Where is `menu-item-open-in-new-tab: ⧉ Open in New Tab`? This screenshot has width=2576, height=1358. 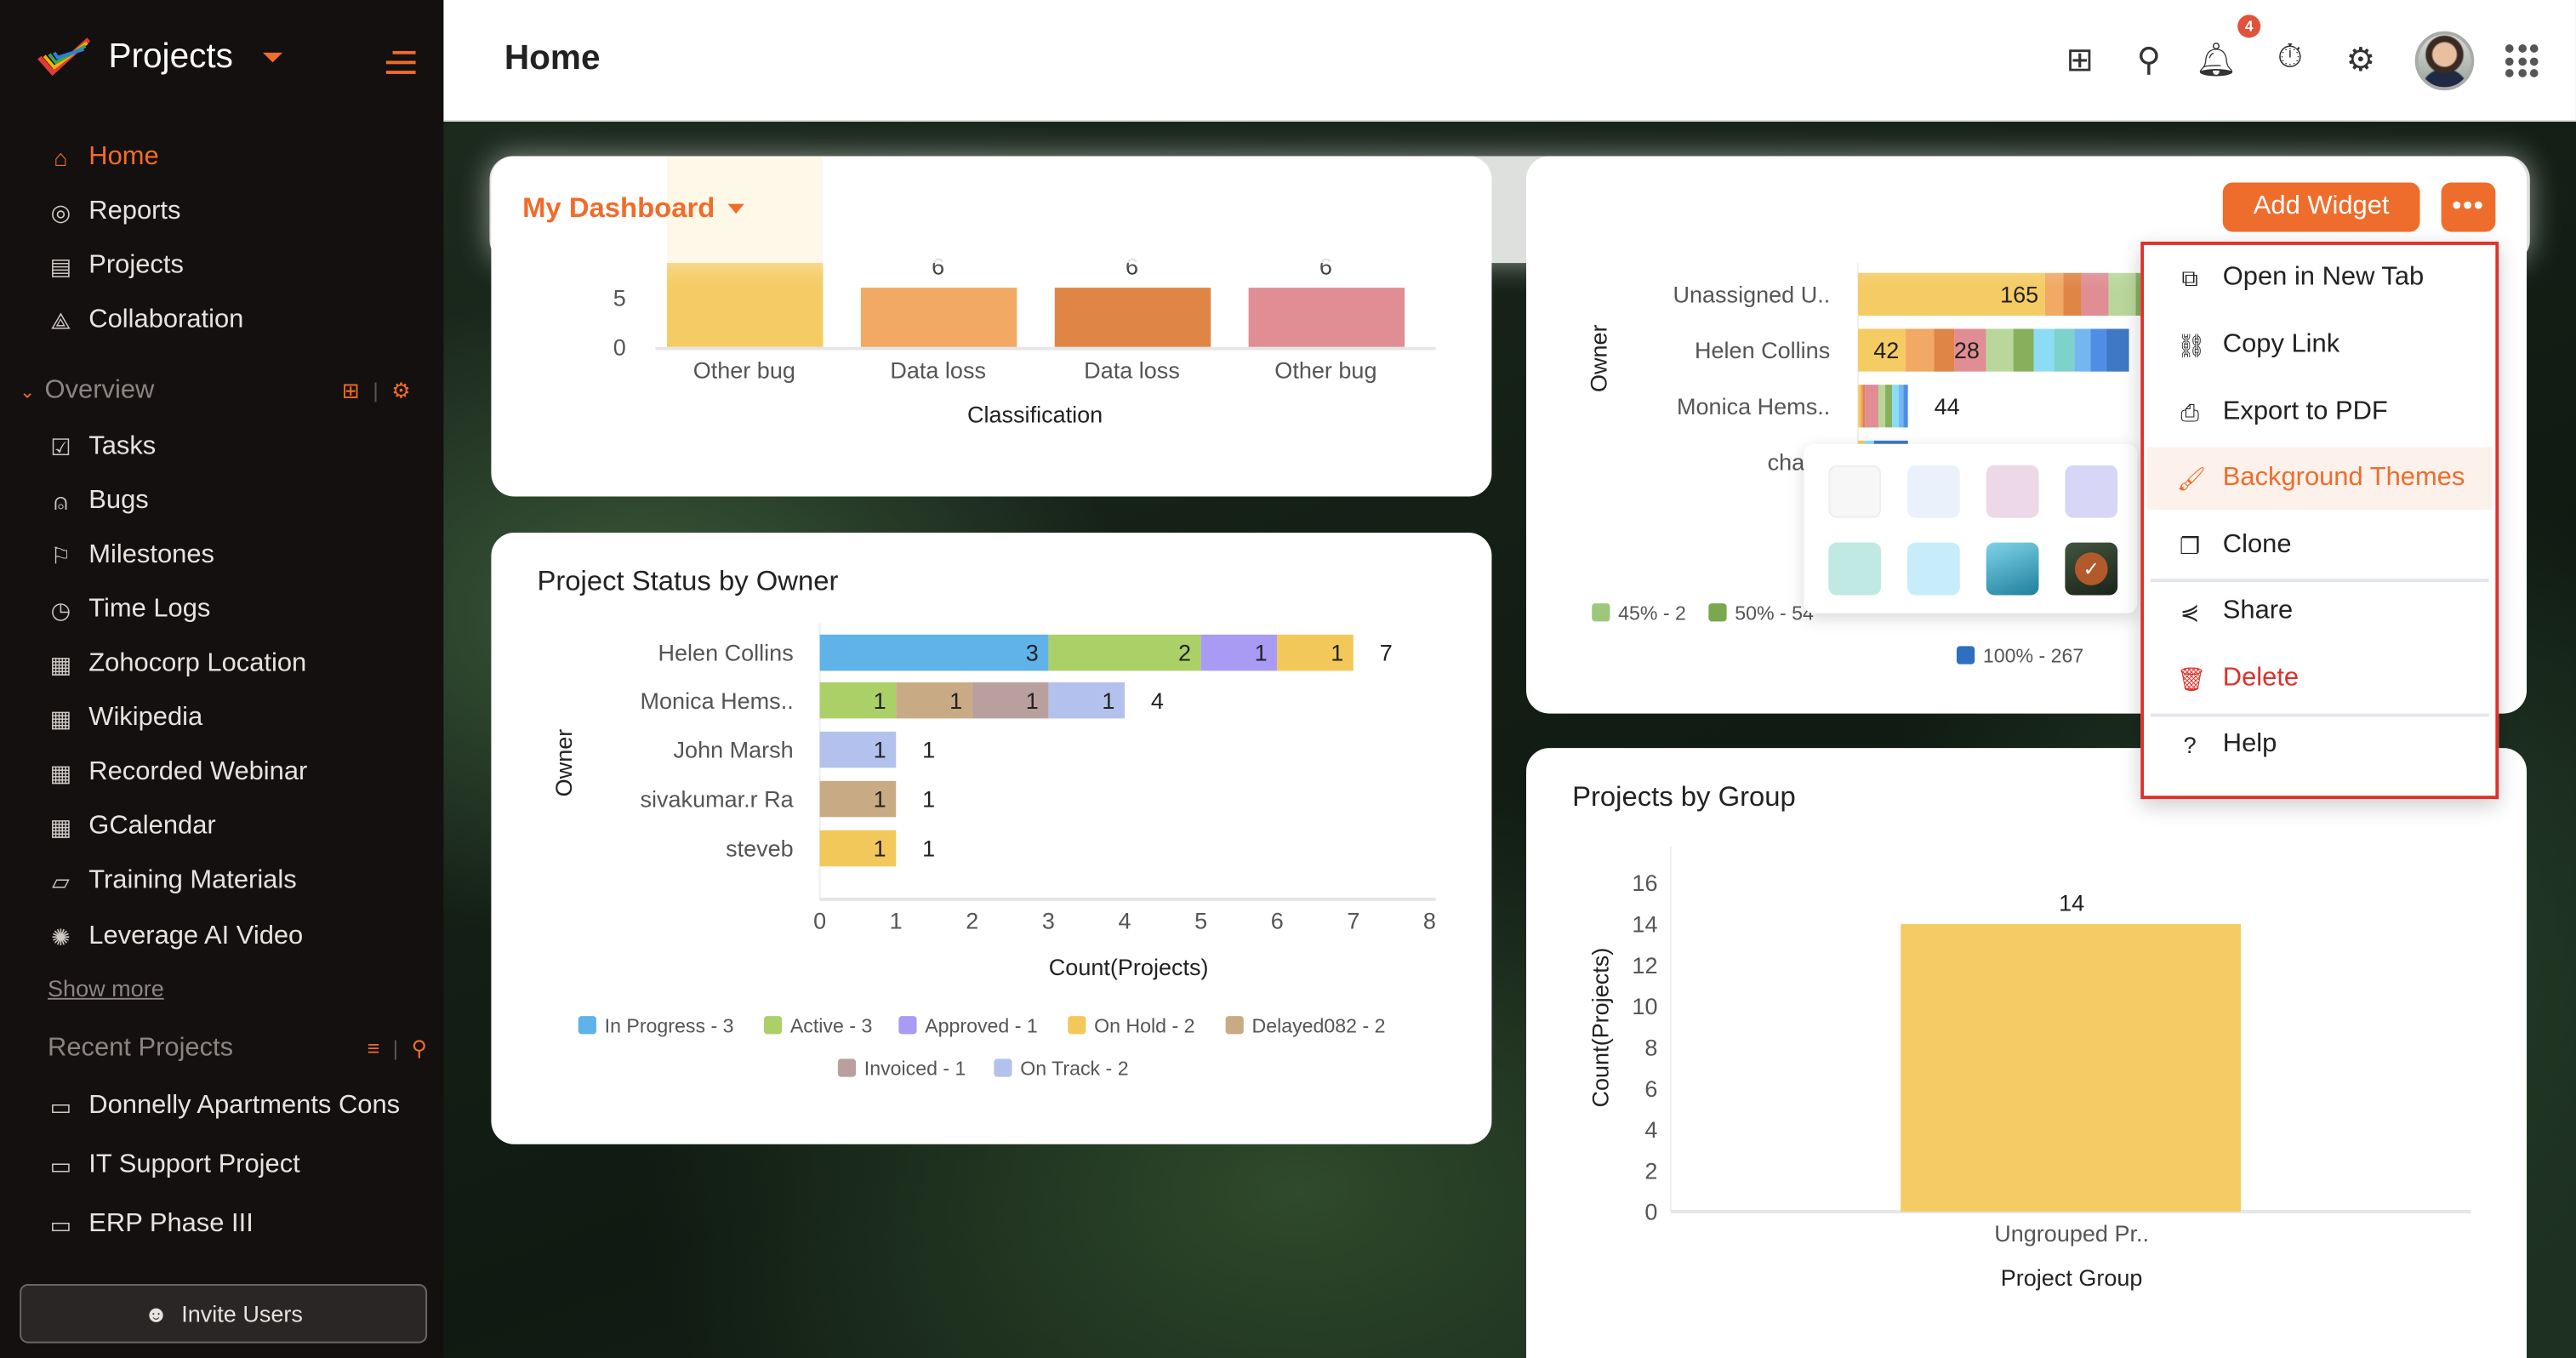
menu-item-open-in-new-tab: ⧉ Open in New Tab is located at coordinates (2320, 278).